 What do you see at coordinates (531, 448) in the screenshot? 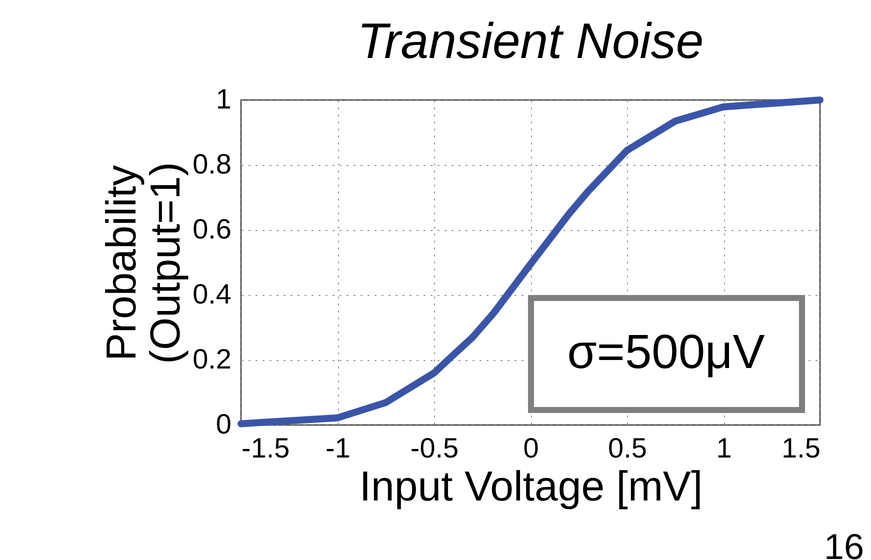
I see `x-tick-label: 0` at bounding box center [531, 448].